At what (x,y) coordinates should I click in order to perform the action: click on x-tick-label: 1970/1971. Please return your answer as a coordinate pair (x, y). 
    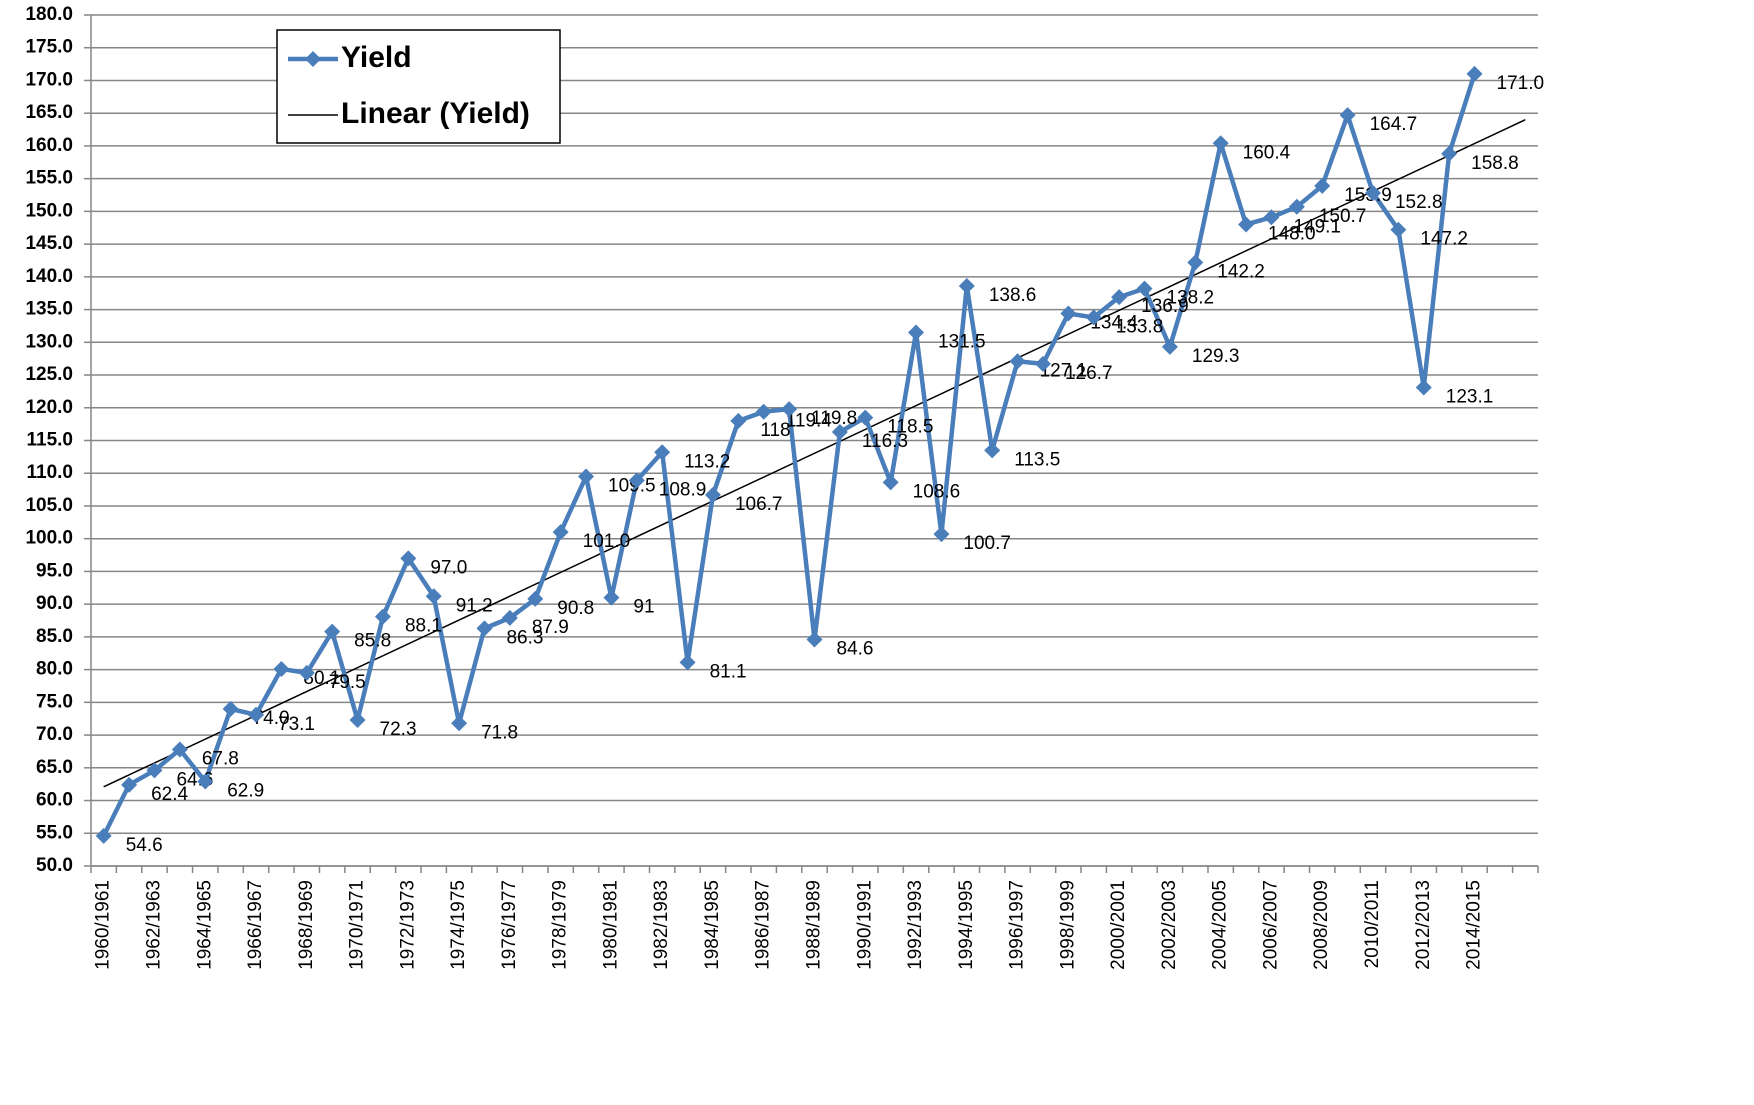
    Looking at the image, I should click on (357, 925).